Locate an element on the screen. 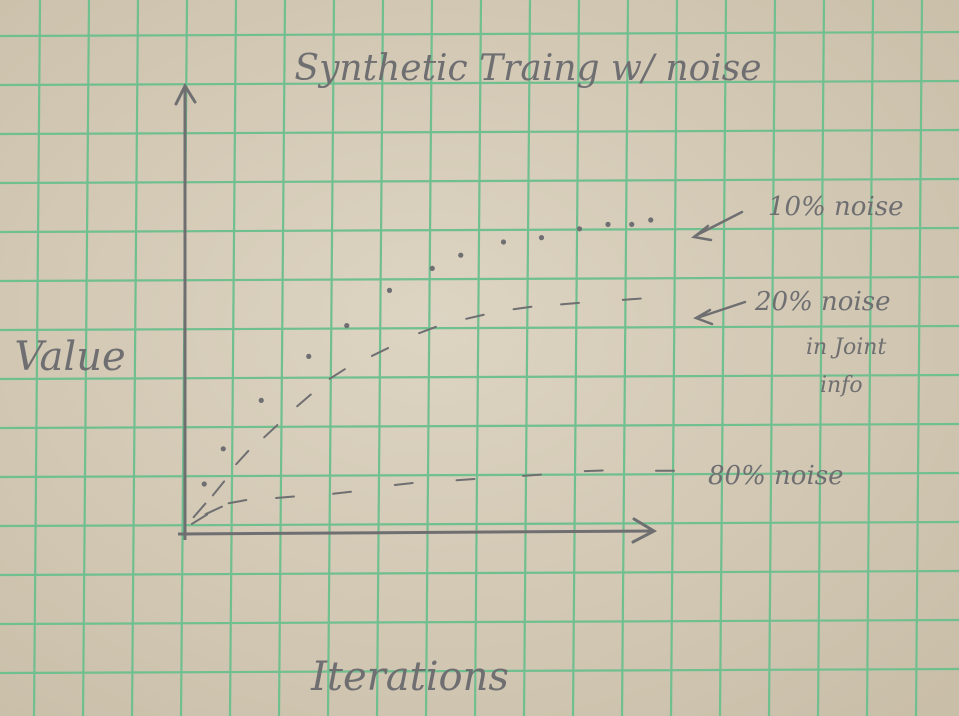 The height and width of the screenshot is (716, 959). label-20-noise-line3: info is located at coordinates (841, 385).